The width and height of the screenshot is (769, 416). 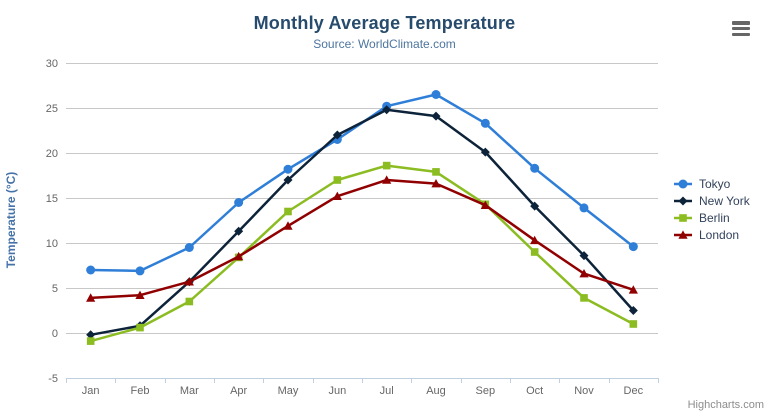 I want to click on x-tick-label: May, so click(x=288, y=391).